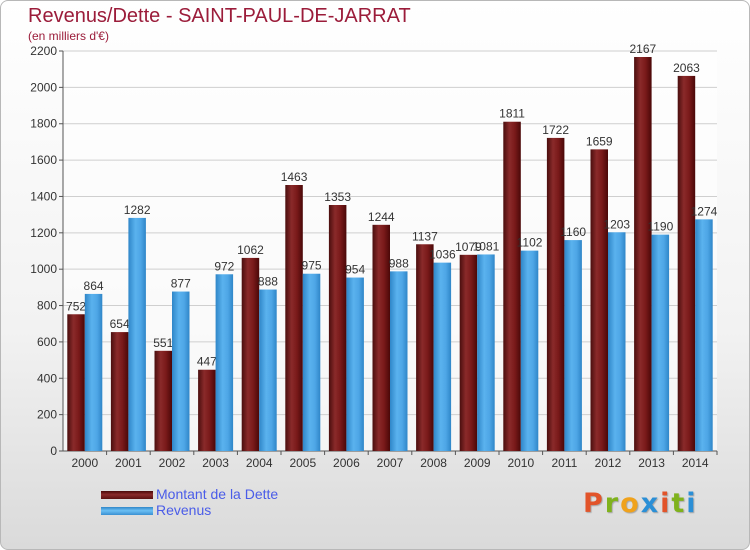  What do you see at coordinates (564, 463) in the screenshot?
I see `x-tick-label-2011: 2011` at bounding box center [564, 463].